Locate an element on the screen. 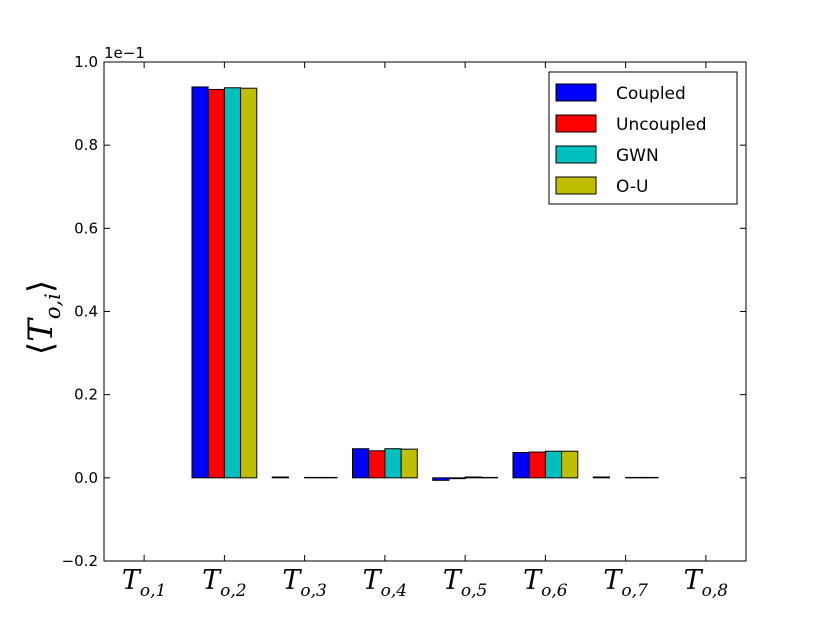 Image resolution: width=830 pixels, height=623 pixels. category-label: To,7 is located at coordinates (625, 583).